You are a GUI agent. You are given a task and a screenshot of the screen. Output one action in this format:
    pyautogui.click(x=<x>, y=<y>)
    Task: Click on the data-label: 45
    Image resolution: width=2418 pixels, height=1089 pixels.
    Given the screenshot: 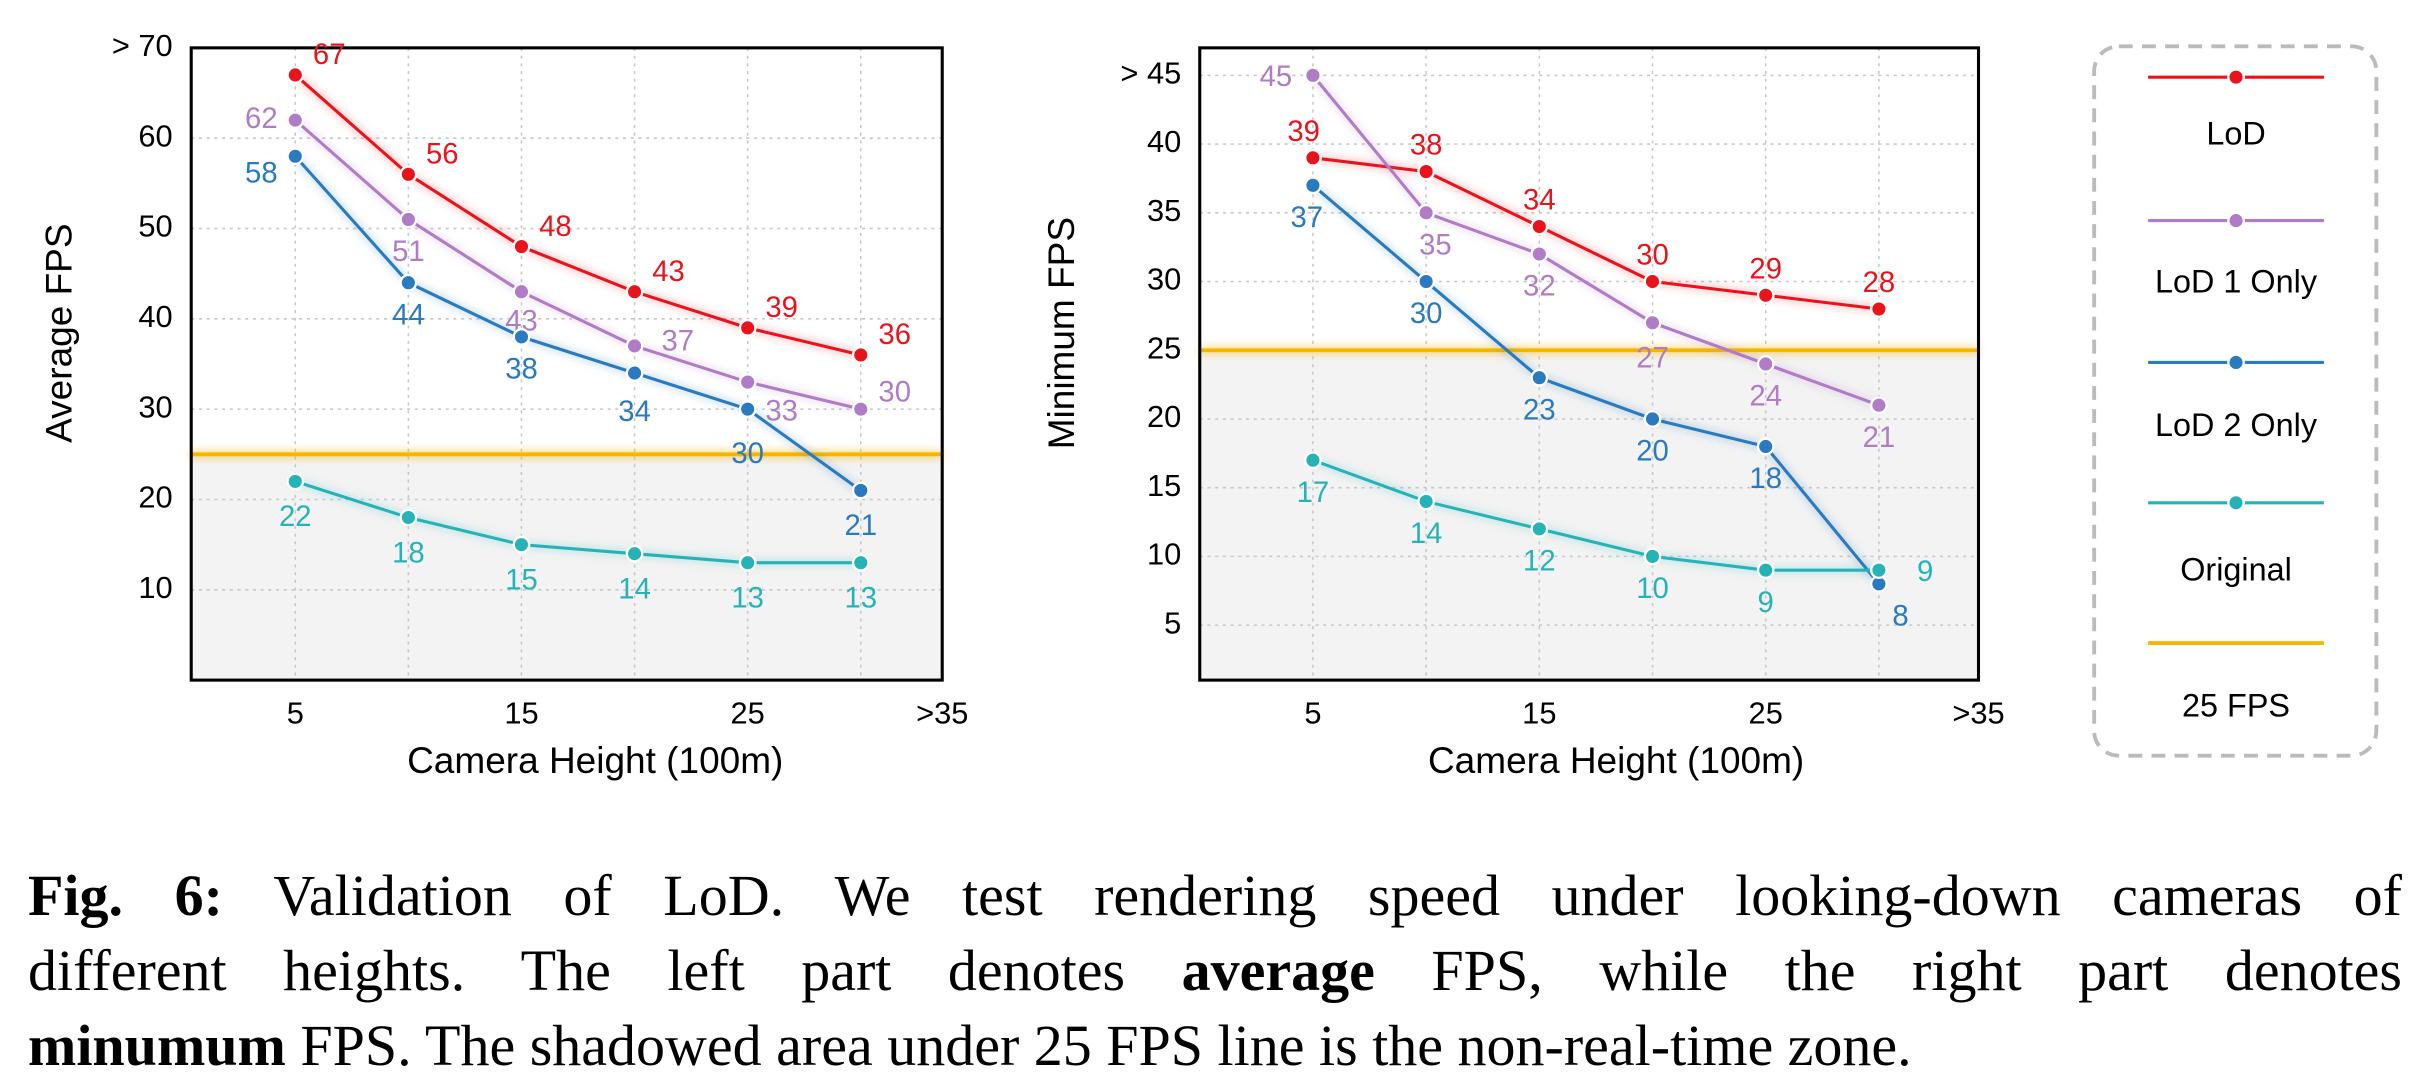 What is the action you would take?
    pyautogui.click(x=1276, y=76)
    